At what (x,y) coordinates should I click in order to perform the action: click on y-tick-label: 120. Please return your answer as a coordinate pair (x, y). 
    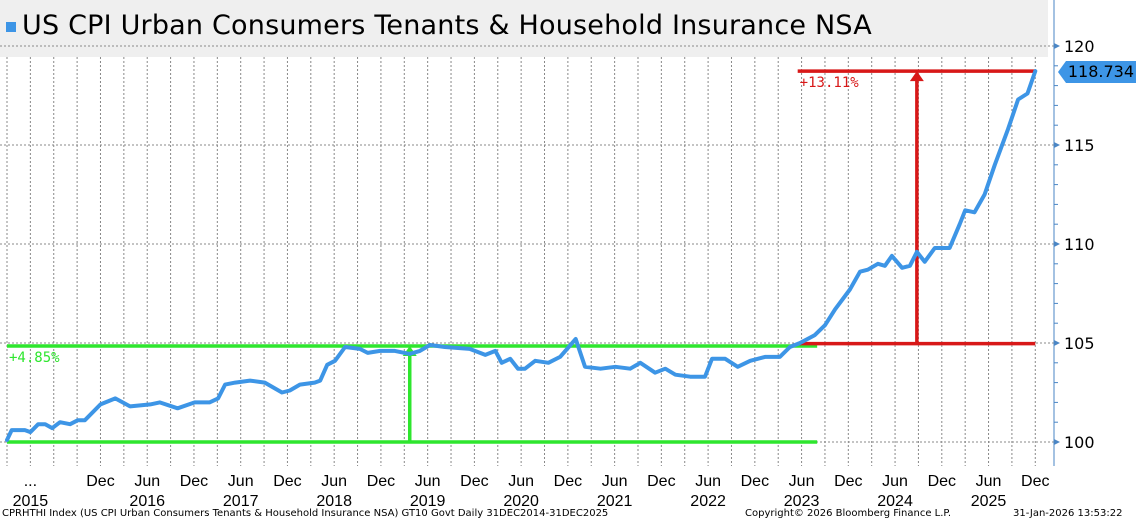
    Looking at the image, I should click on (1079, 46).